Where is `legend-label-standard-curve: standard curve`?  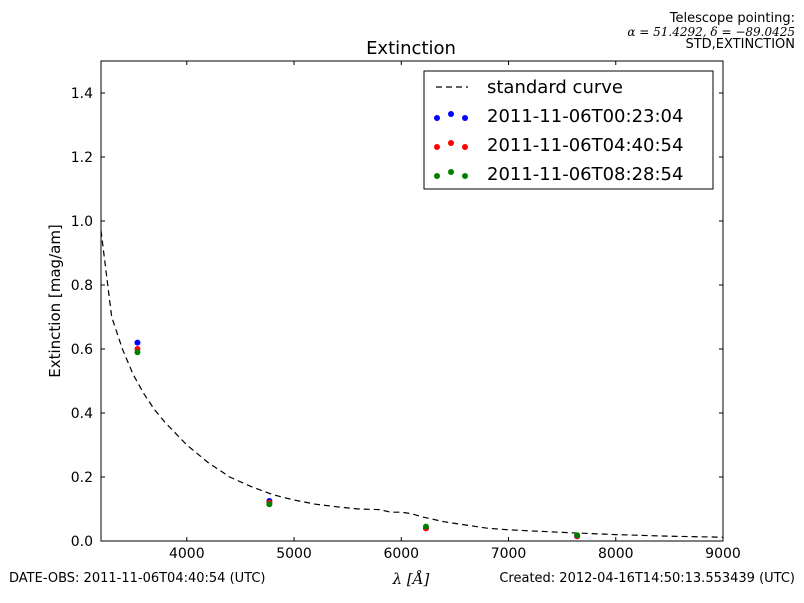
legend-label-standard-curve: standard curve is located at coordinates (555, 87).